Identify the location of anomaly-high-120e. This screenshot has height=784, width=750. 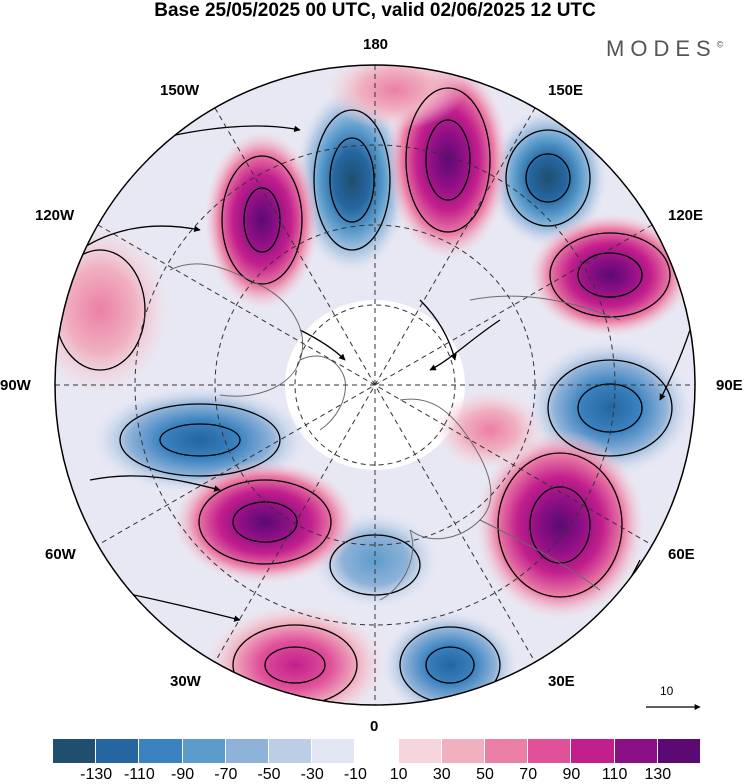
(610, 275).